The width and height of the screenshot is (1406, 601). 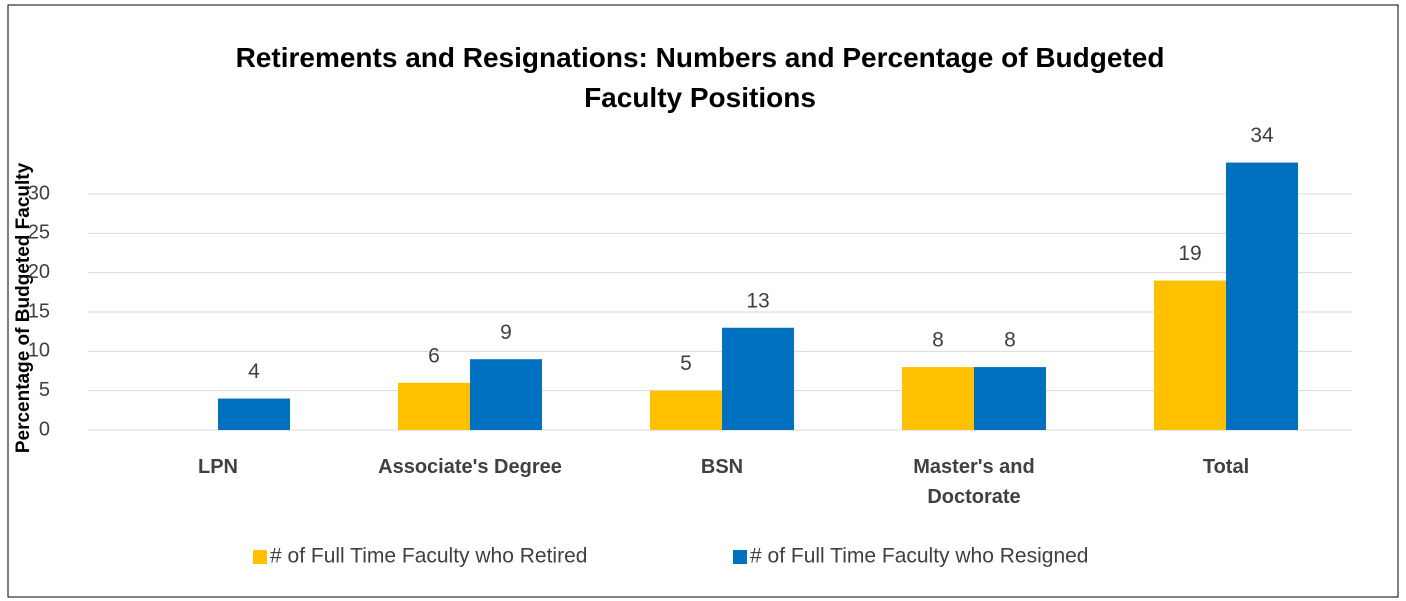 I want to click on x-tick-label: LPN, so click(x=218, y=467).